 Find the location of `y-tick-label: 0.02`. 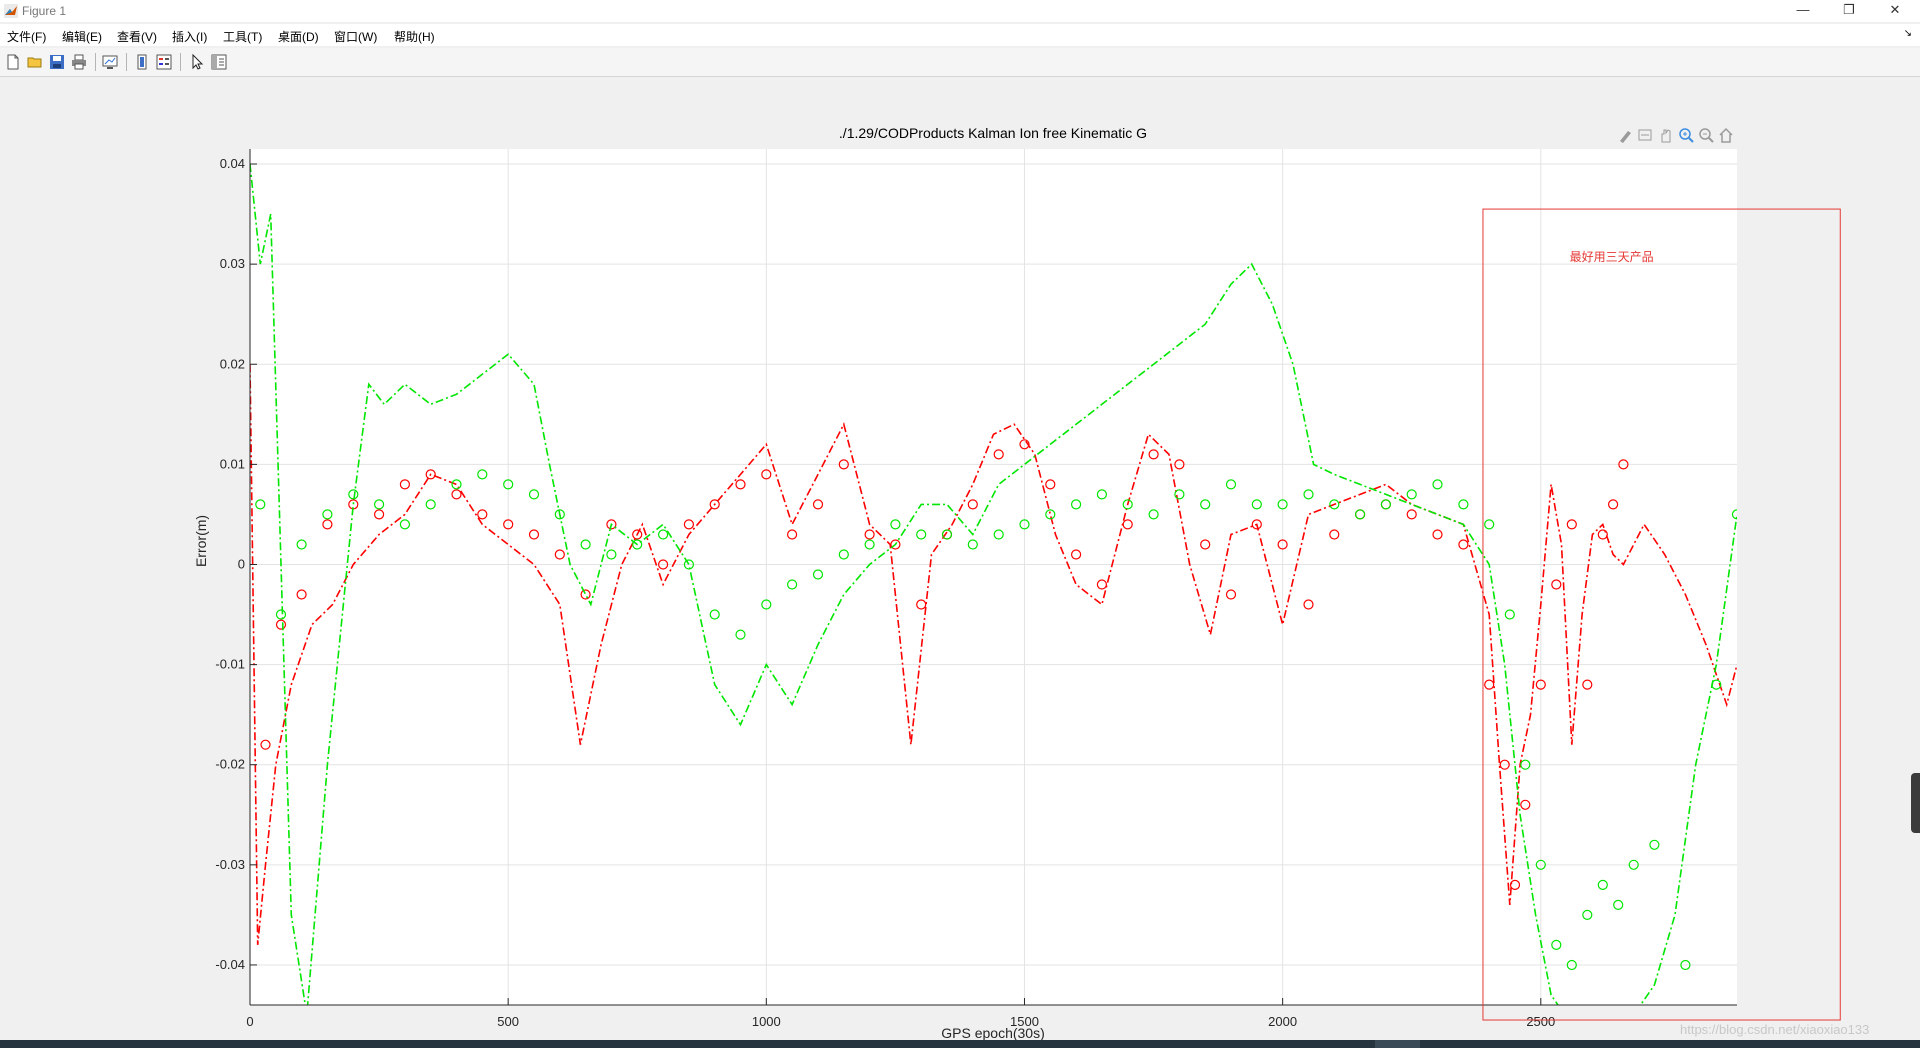

y-tick-label: 0.02 is located at coordinates (232, 363).